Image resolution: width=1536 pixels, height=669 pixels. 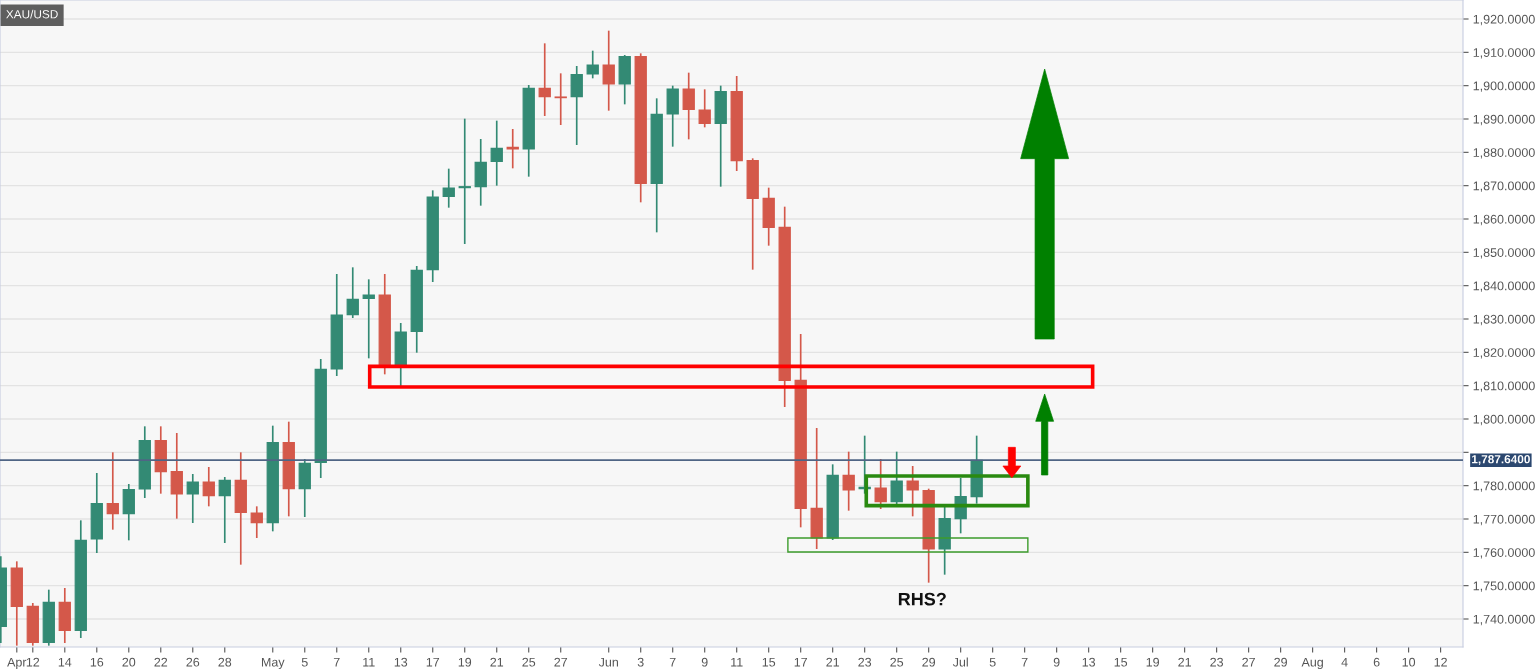 What do you see at coordinates (65, 662) in the screenshot?
I see `x-tick-label: 14` at bounding box center [65, 662].